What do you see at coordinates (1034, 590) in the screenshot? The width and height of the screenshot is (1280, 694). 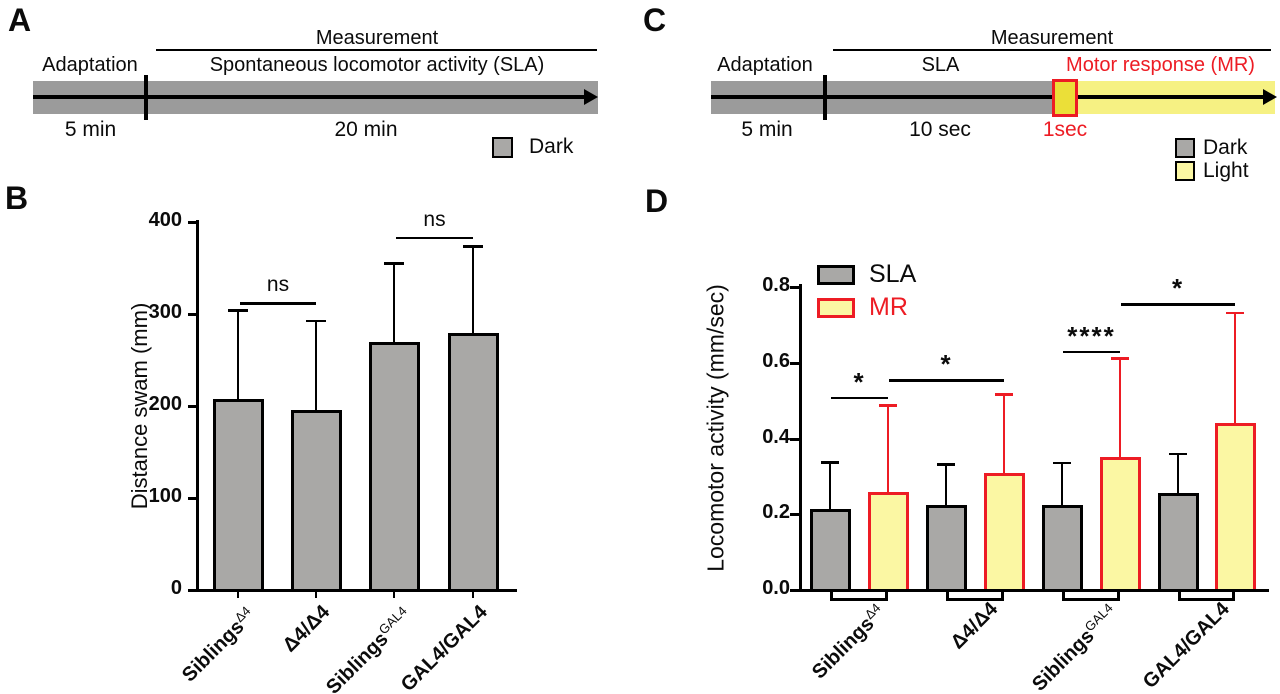 I see `x-axis-d` at bounding box center [1034, 590].